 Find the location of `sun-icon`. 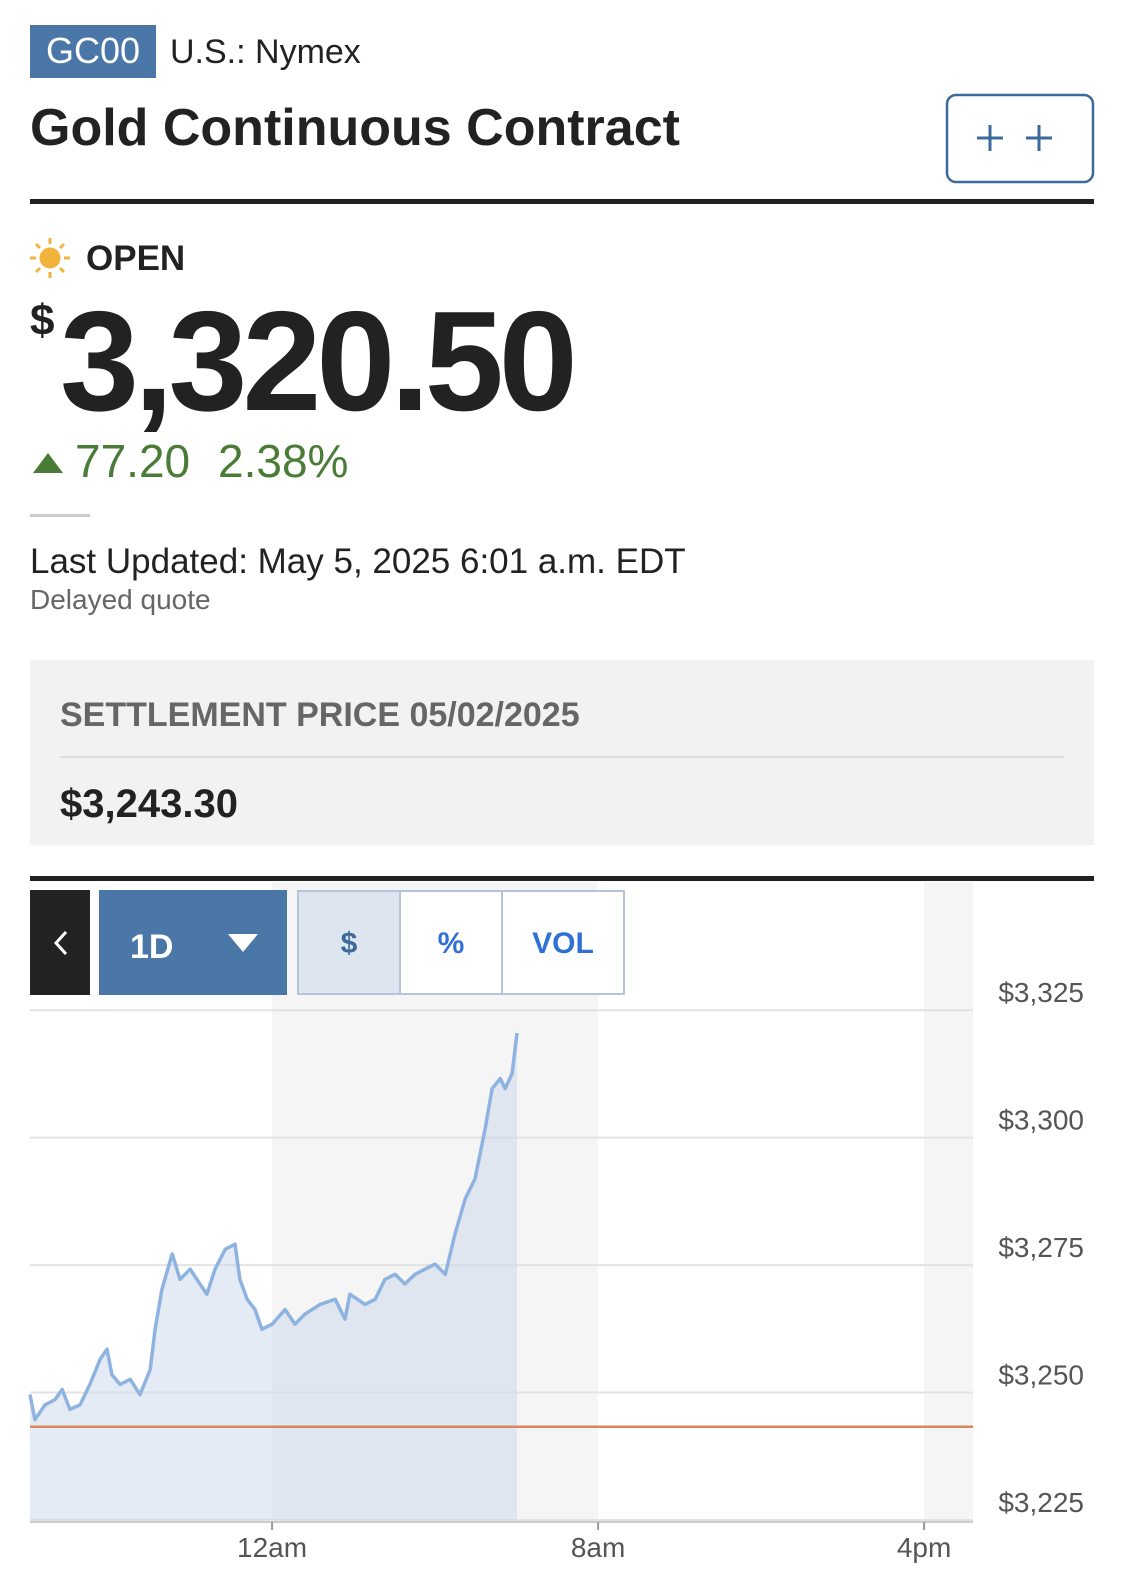

sun-icon is located at coordinates (50, 258).